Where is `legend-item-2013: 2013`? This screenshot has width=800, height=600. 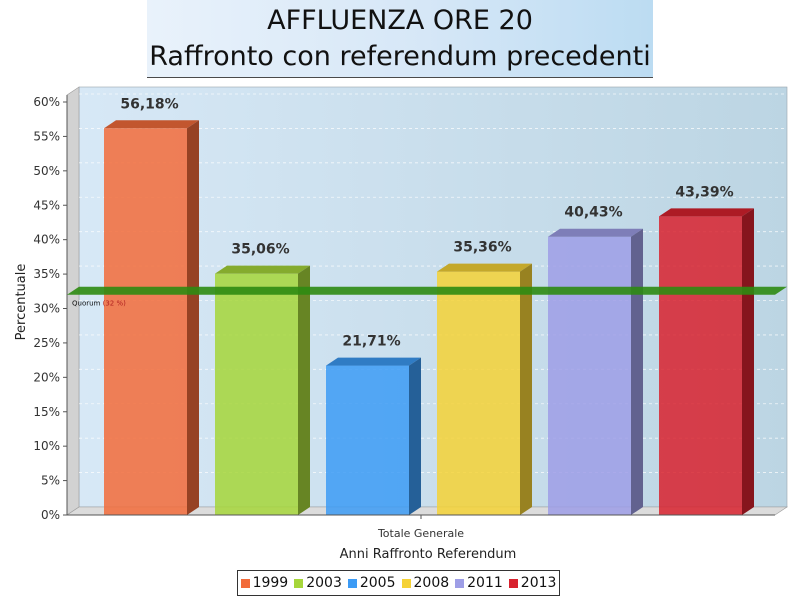
legend-item-2013: 2013 is located at coordinates (532, 583).